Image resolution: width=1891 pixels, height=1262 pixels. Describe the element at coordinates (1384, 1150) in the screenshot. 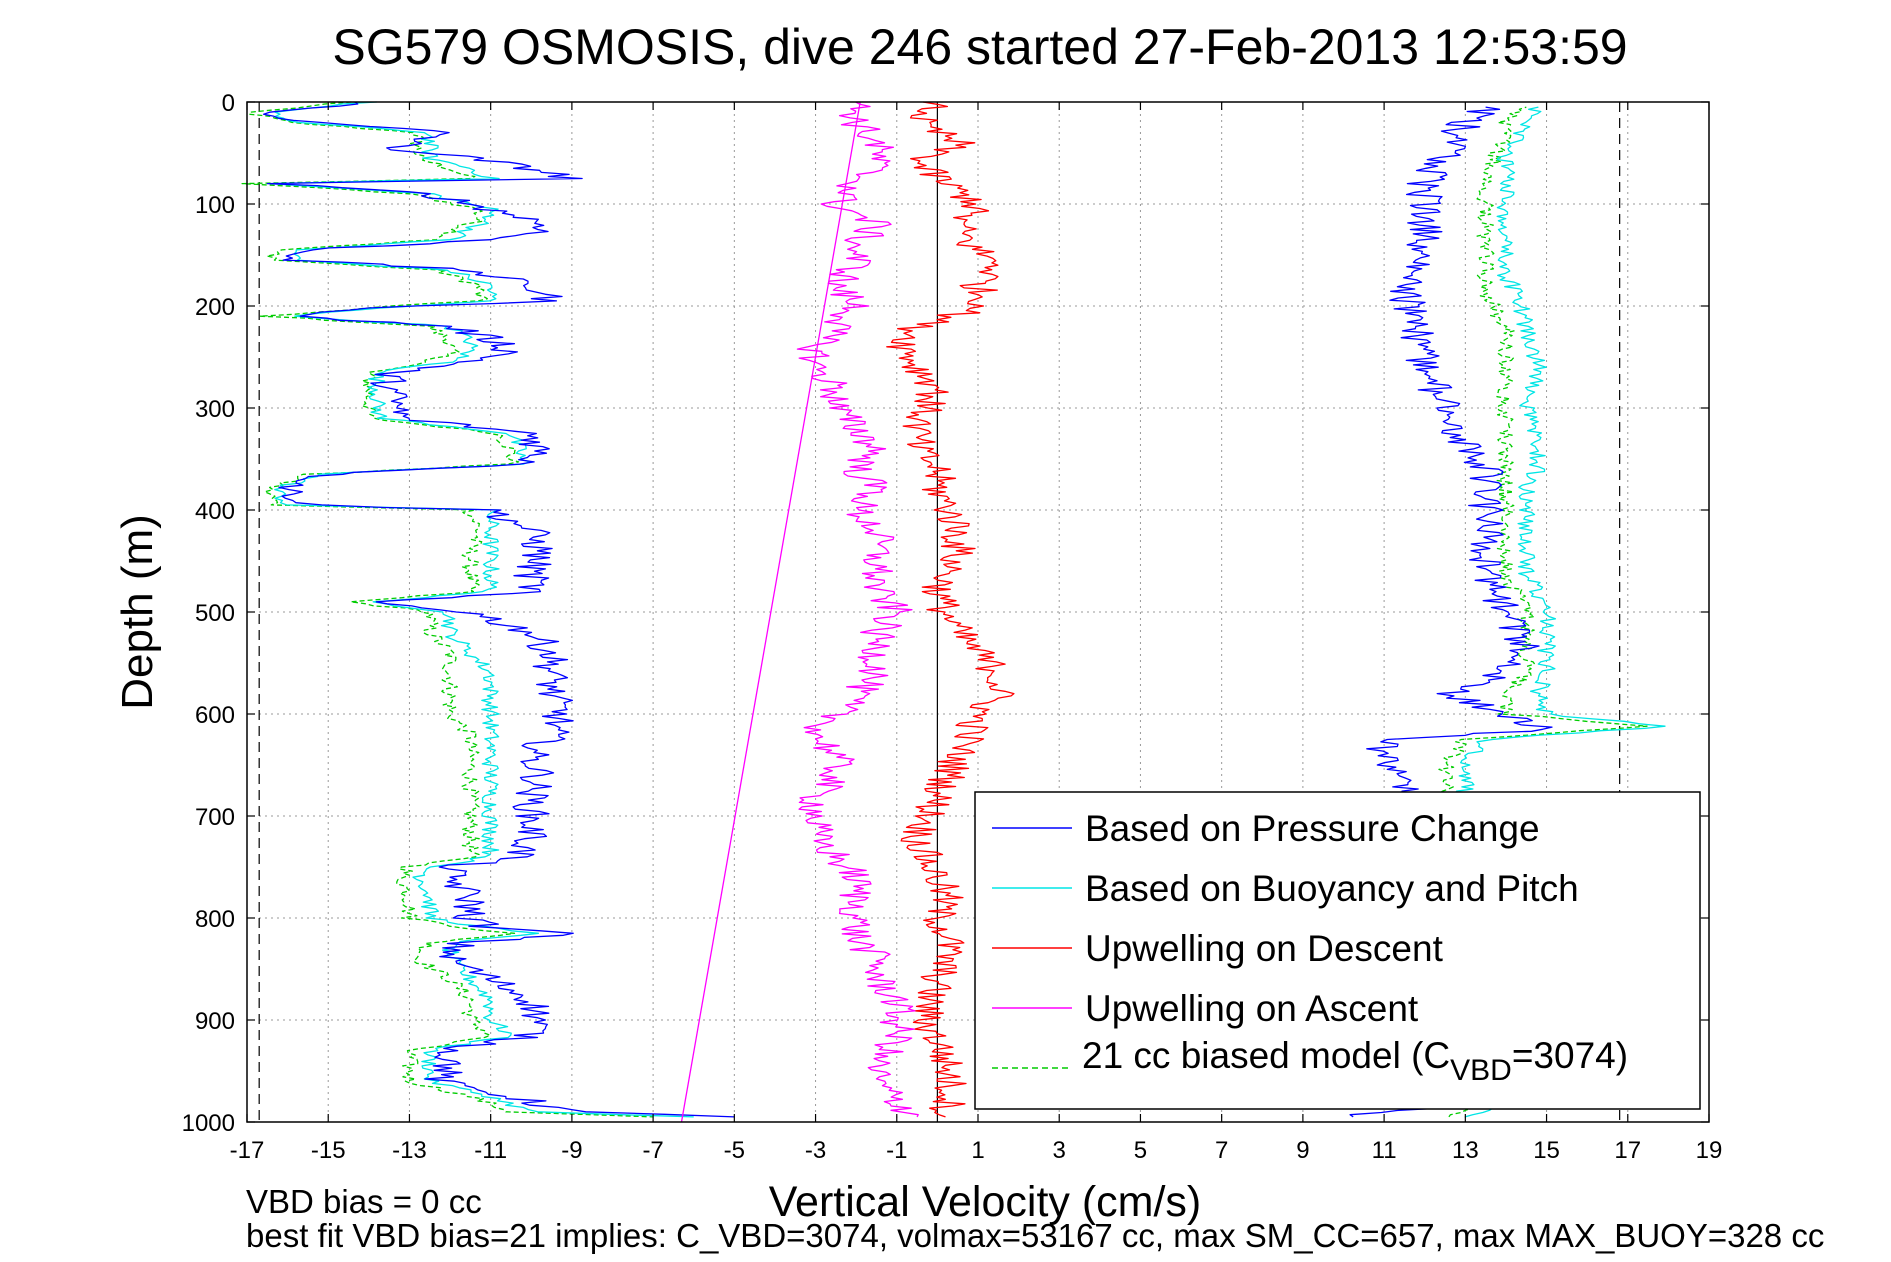

I see `x-tick-label: 11` at that location.